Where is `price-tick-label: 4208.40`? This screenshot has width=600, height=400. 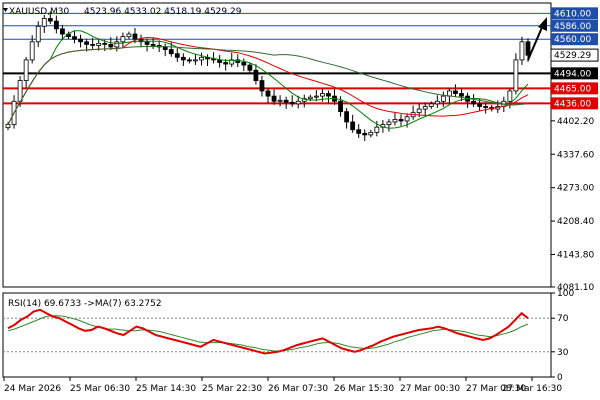 price-tick-label: 4208.40 is located at coordinates (575, 222).